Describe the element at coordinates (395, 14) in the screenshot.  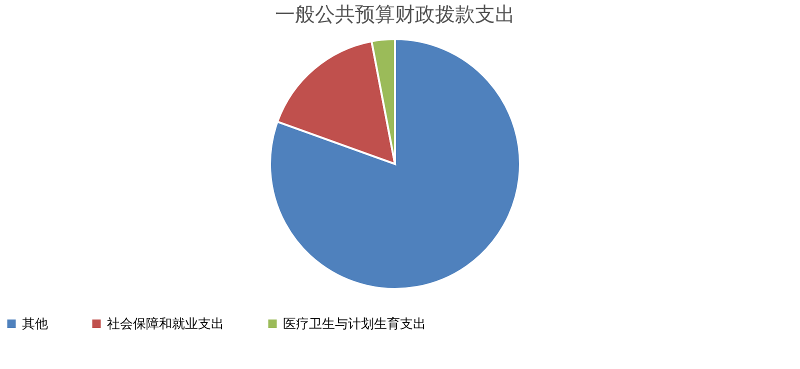
I see `chart-title: 一般公共预算财政拨款支出` at that location.